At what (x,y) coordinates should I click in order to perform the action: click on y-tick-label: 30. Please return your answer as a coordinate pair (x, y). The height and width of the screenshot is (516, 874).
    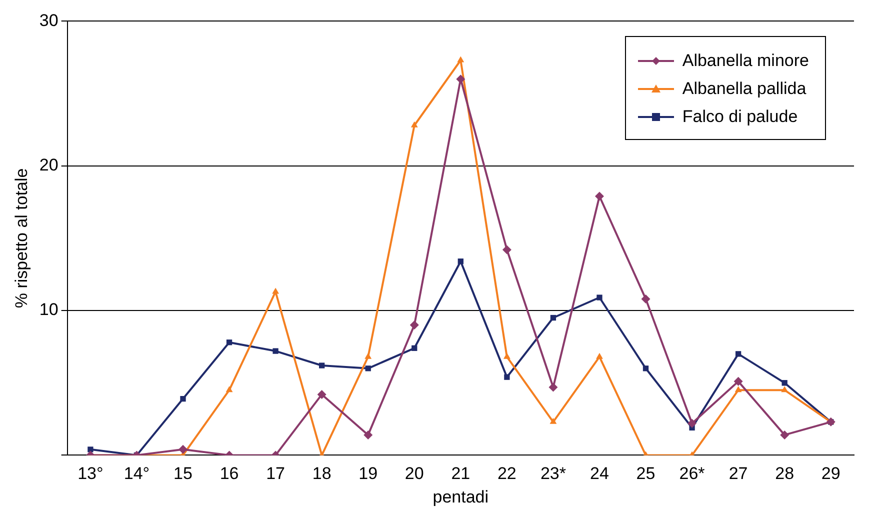
    Looking at the image, I should click on (48, 20).